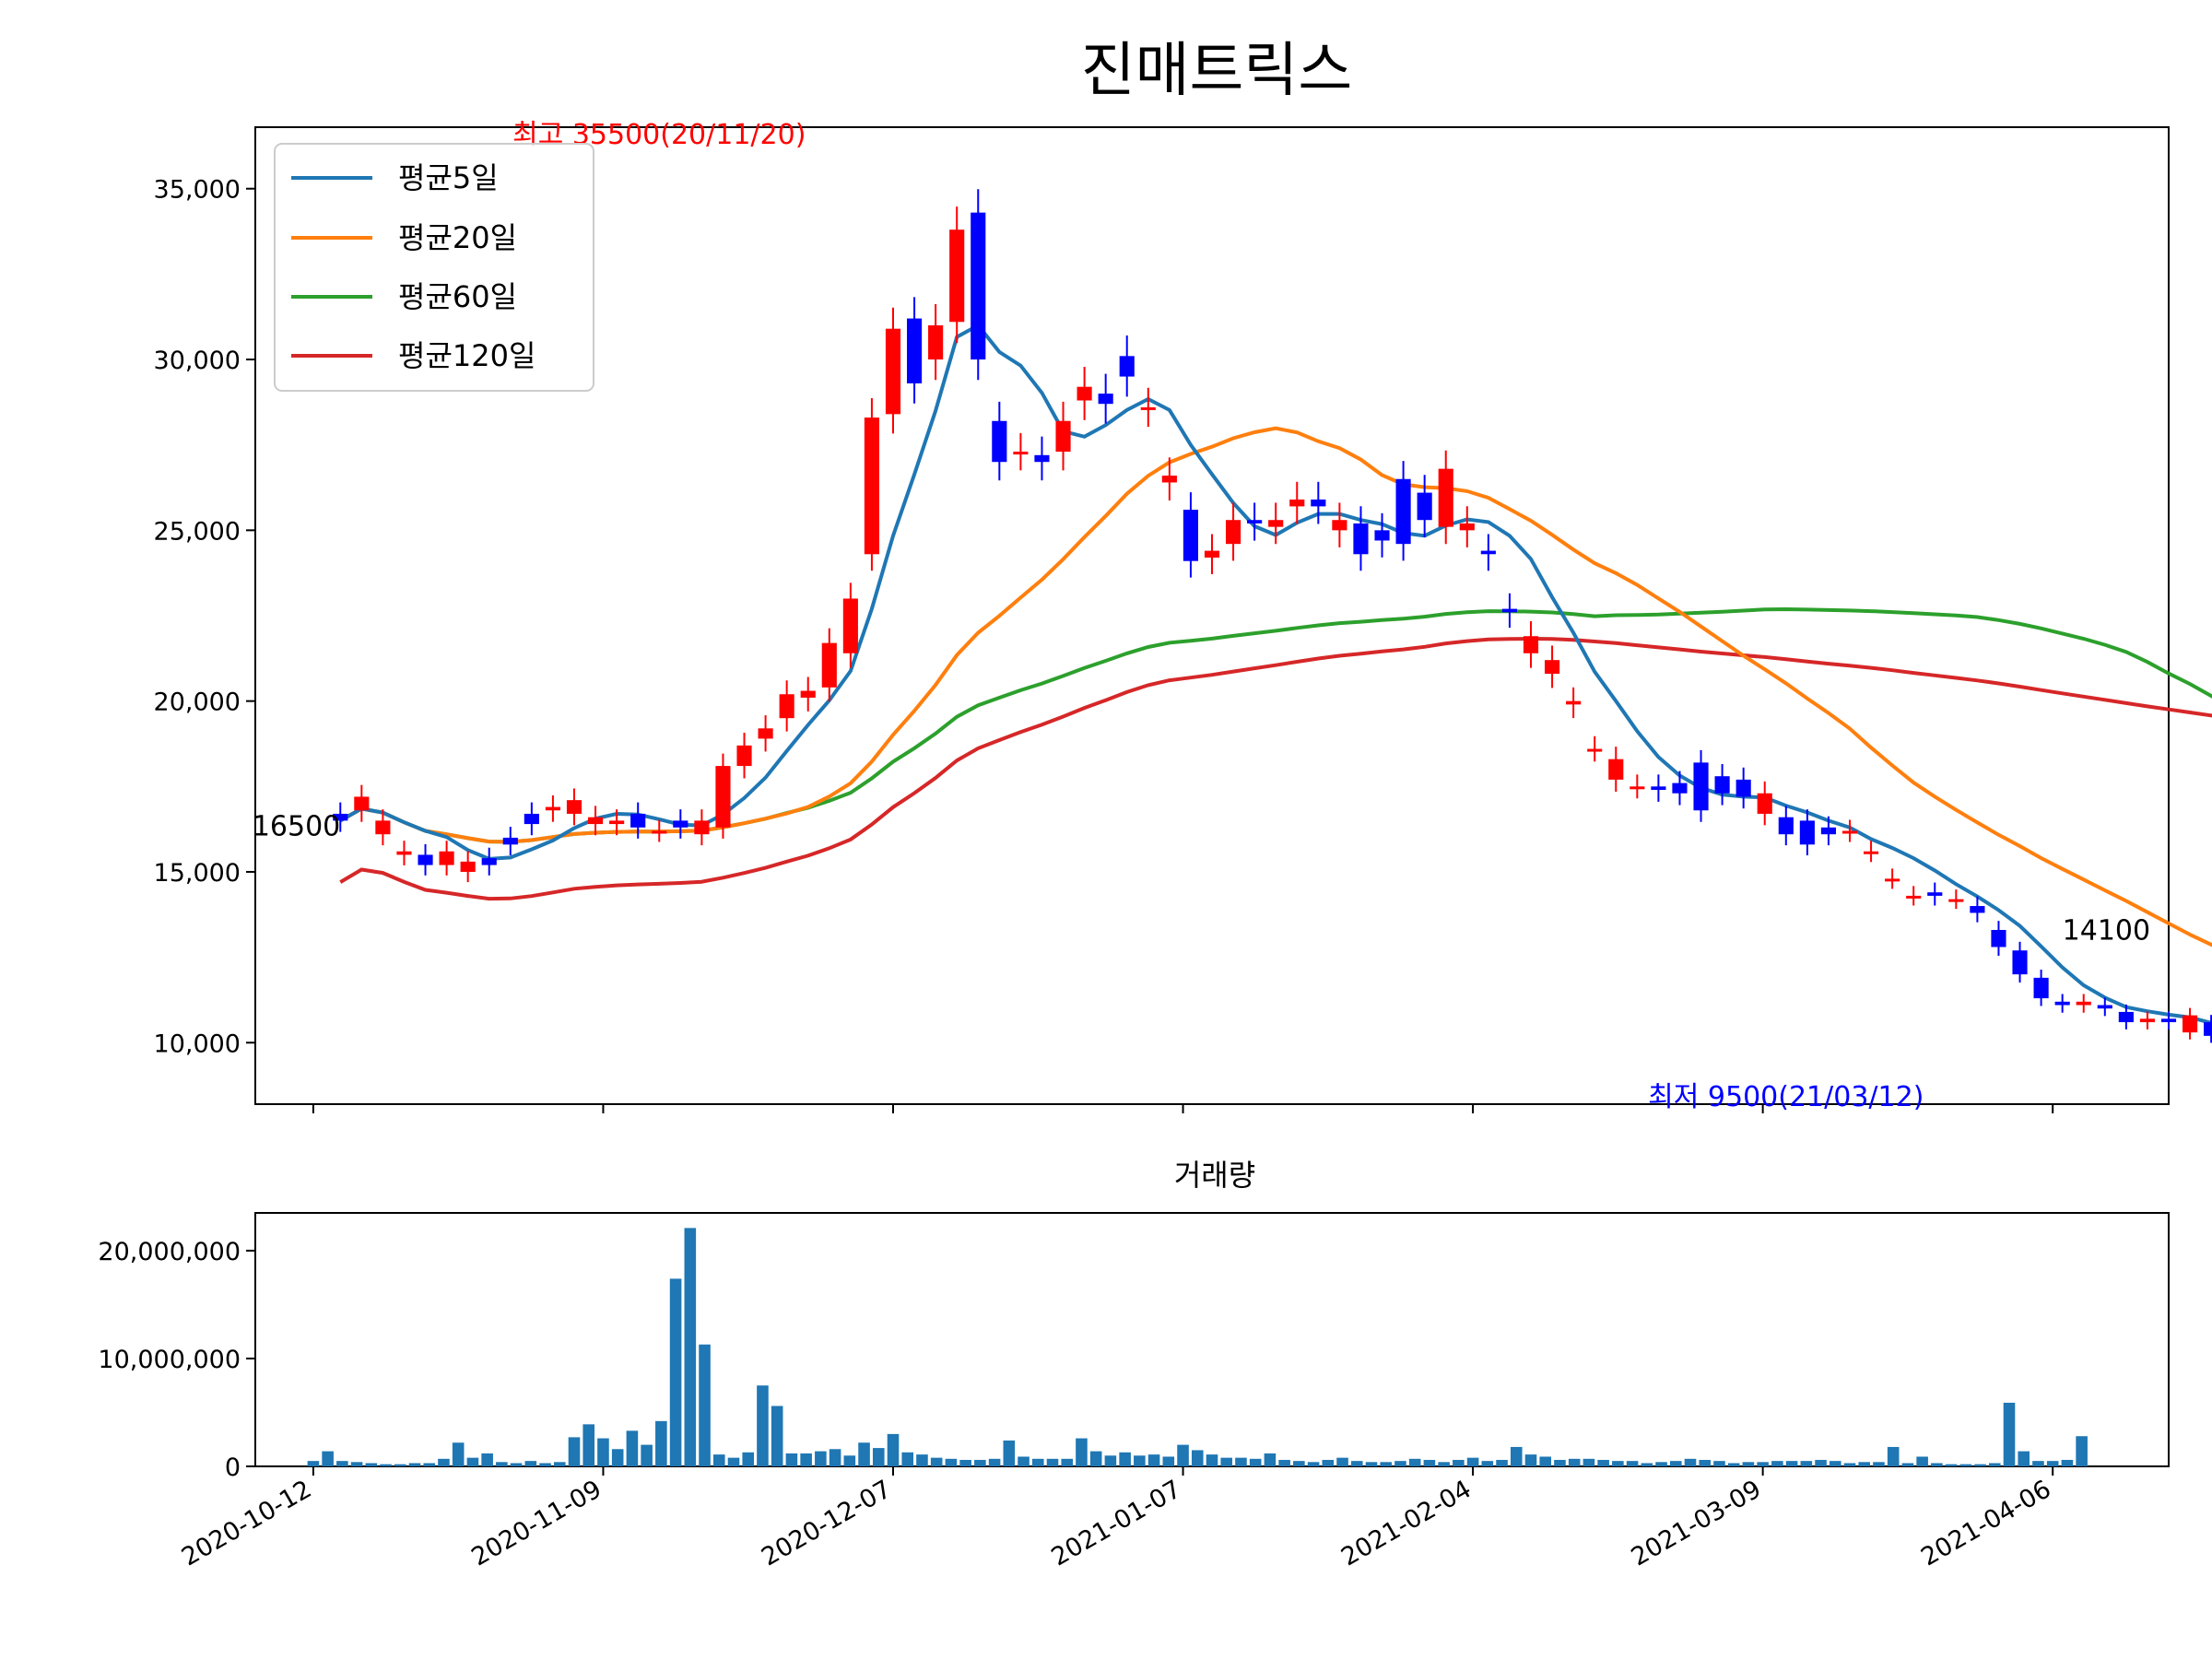  I want to click on price-y-tick-label: 25,000, so click(197, 531).